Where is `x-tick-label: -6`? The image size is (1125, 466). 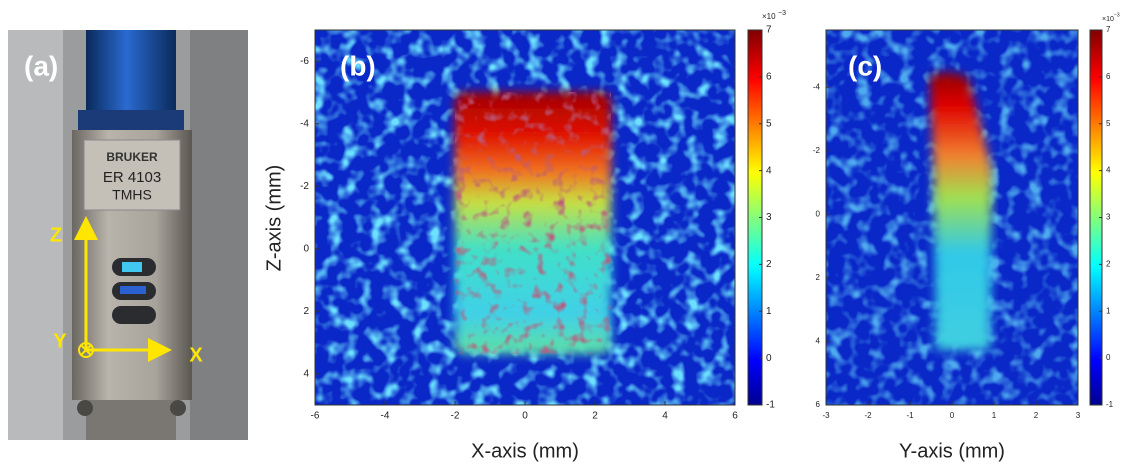 x-tick-label: -6 is located at coordinates (315, 416).